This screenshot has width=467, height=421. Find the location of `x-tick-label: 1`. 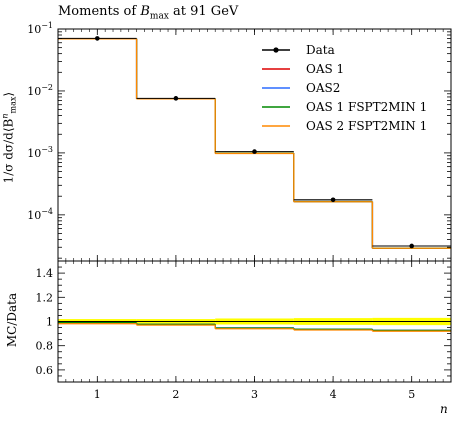

x-tick-label: 1 is located at coordinates (97, 394).